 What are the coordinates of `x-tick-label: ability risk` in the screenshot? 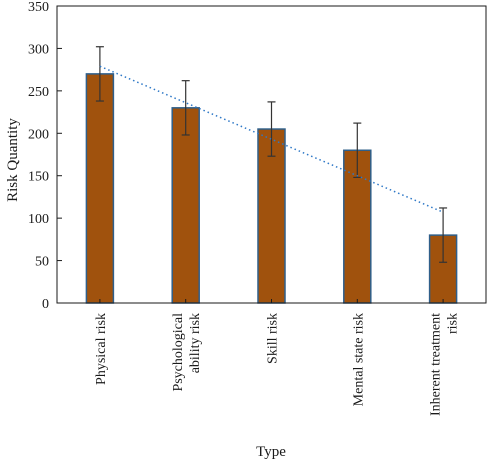 It's located at (195, 343).